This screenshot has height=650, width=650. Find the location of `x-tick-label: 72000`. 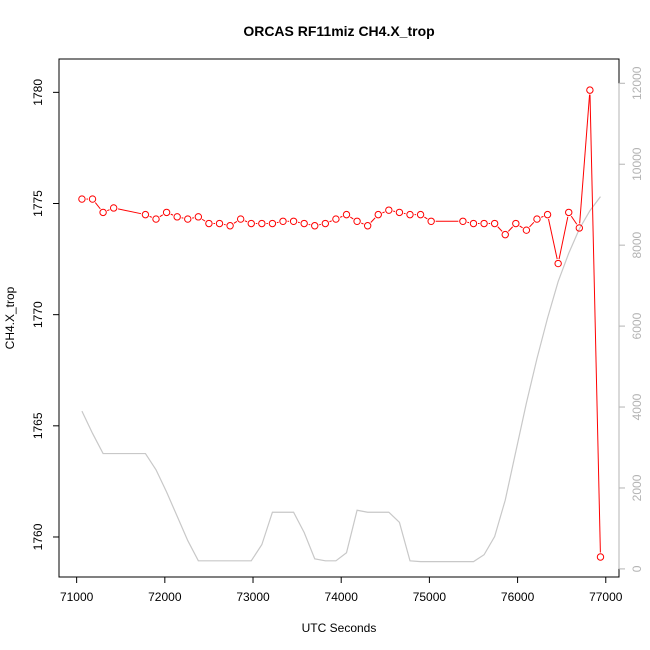

x-tick-label: 72000 is located at coordinates (165, 597).